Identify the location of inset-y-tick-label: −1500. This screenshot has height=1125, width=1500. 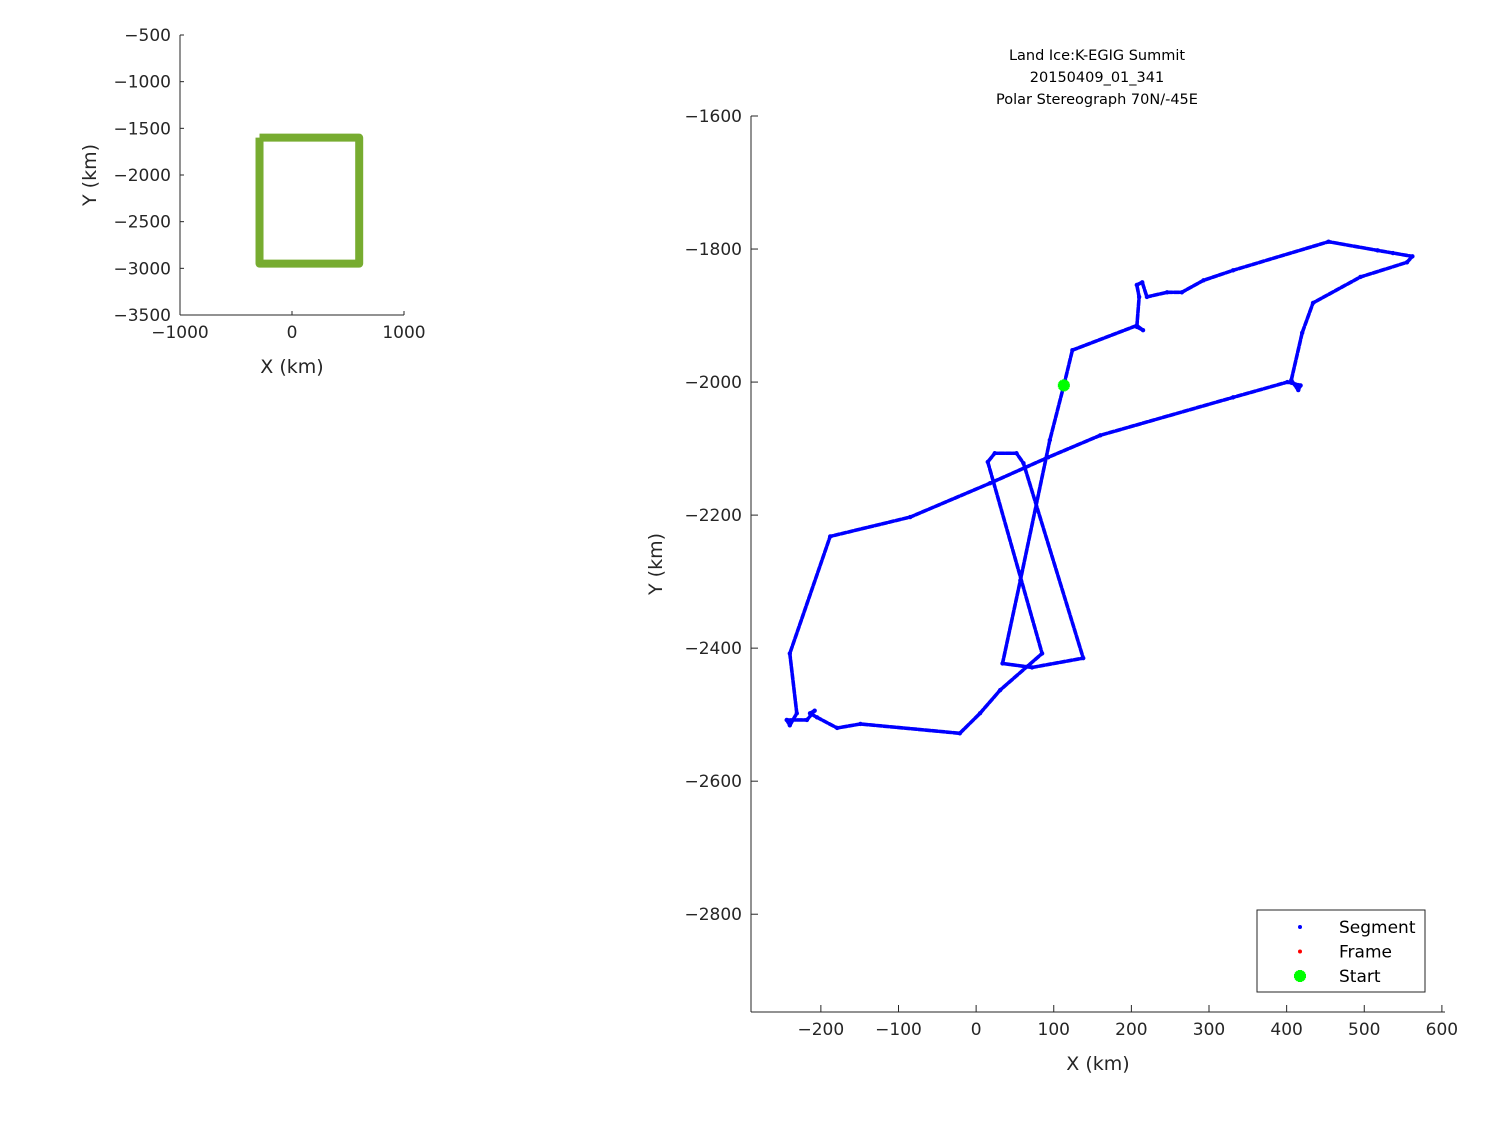
(142, 129).